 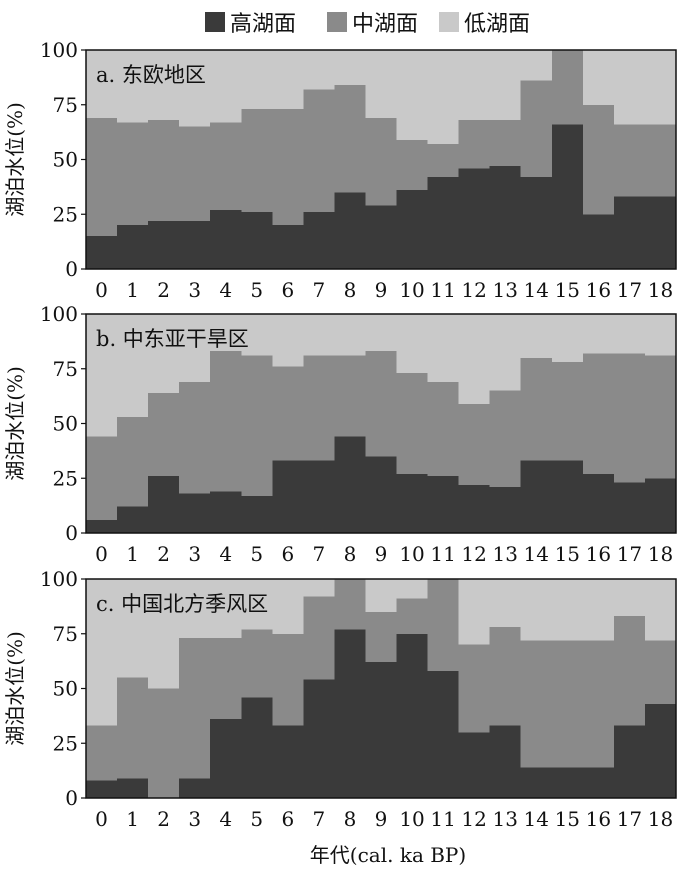 I want to click on x-tick-label: 8, so click(x=350, y=819).